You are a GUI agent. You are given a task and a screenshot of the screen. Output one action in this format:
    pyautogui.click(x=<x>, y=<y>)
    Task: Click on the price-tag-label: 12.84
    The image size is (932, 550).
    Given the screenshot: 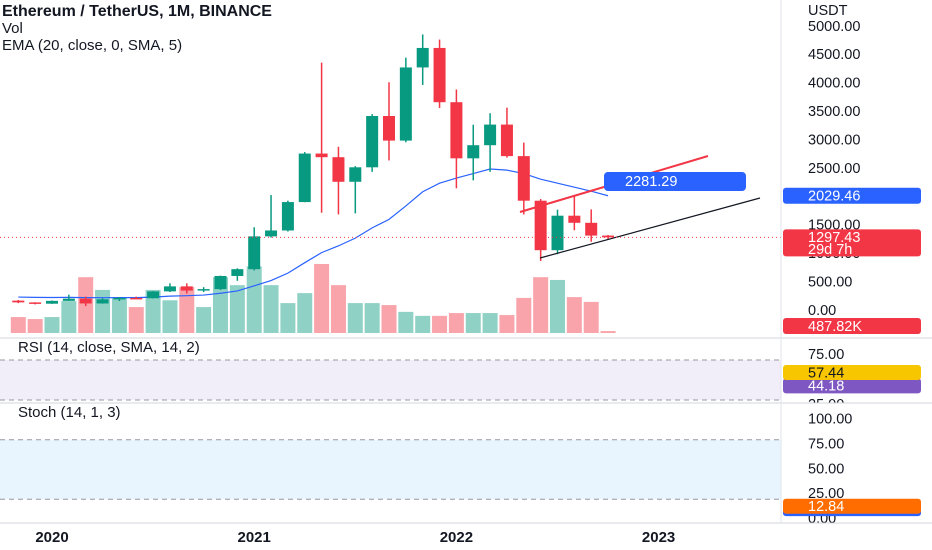 What is the action you would take?
    pyautogui.click(x=826, y=507)
    